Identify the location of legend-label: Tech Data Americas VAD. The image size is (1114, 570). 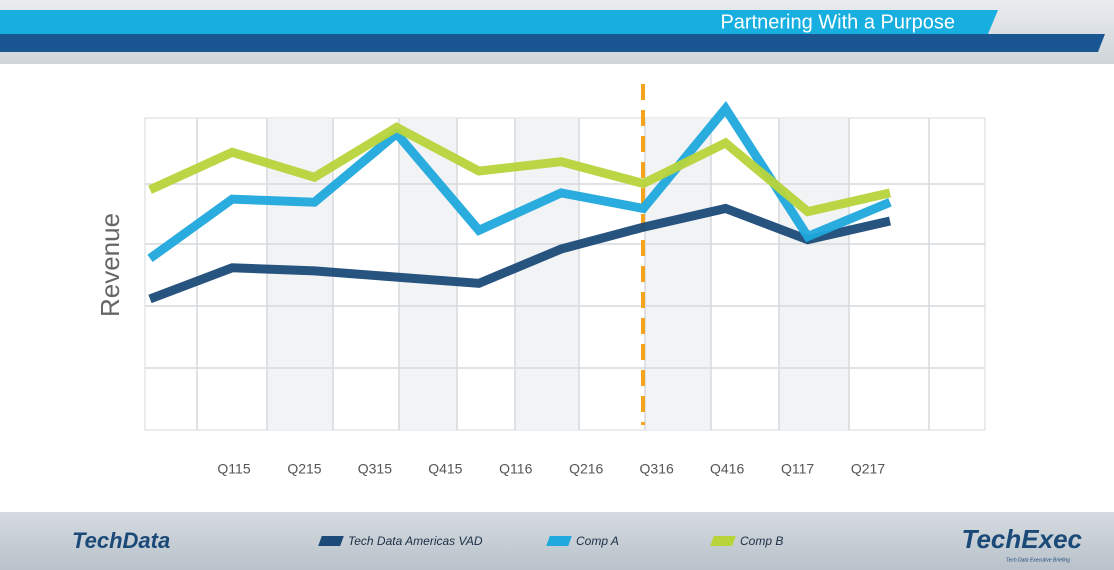
(415, 541).